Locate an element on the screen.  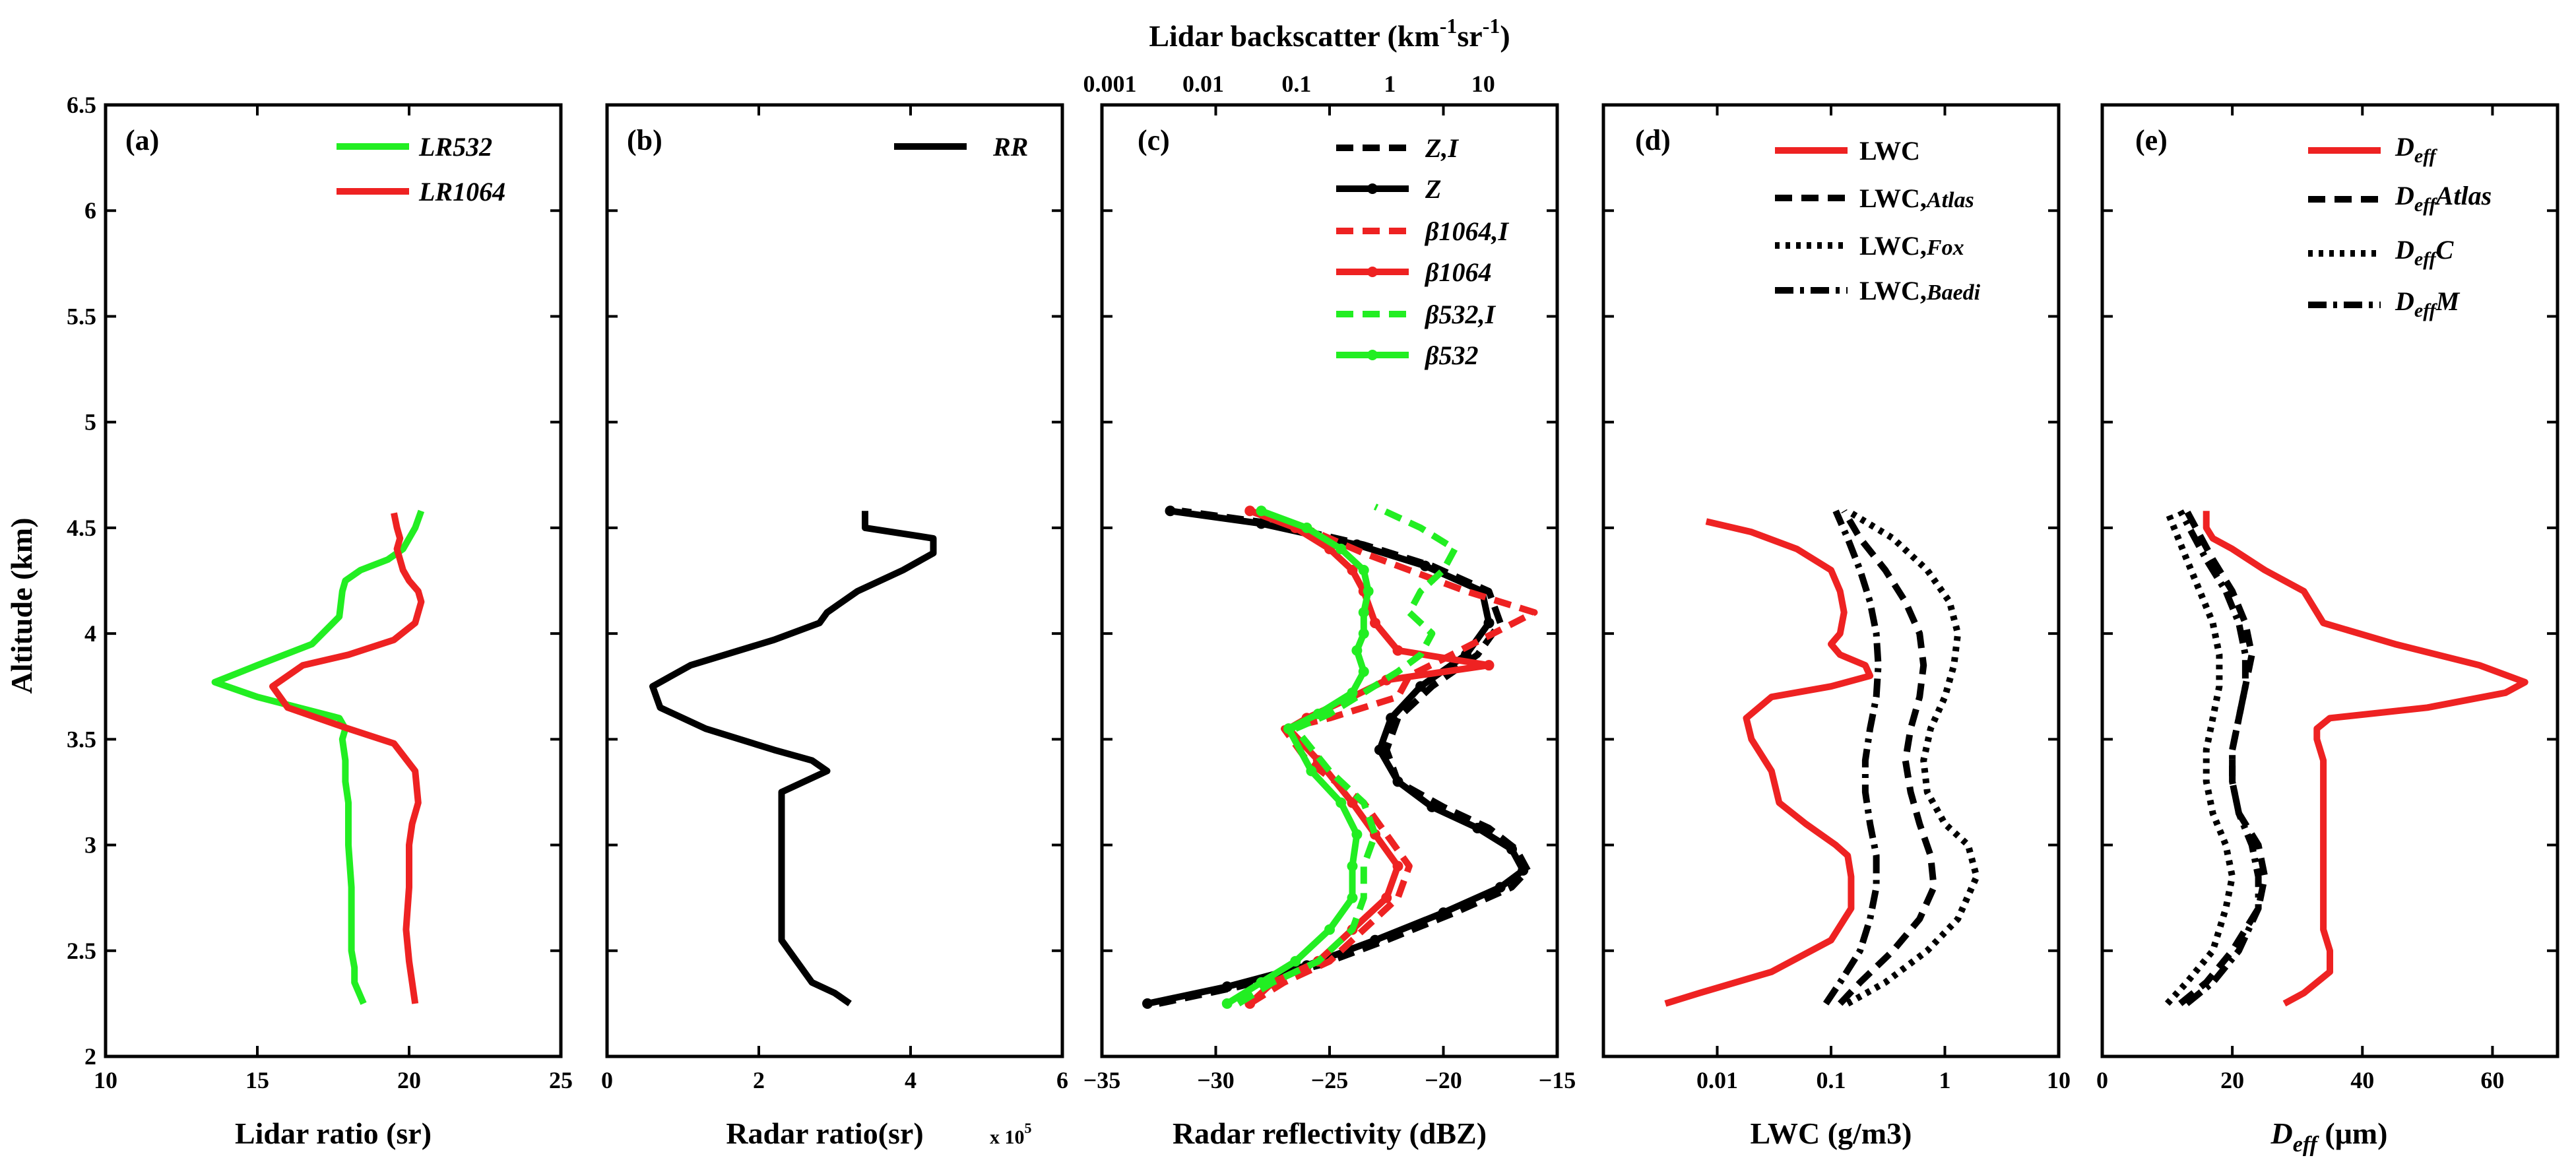
x-tick-label: 60 is located at coordinates (2492, 1080).